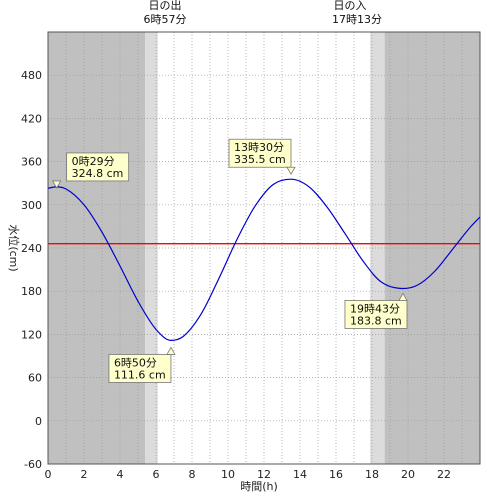 Image resolution: width=496 pixels, height=496 pixels. I want to click on x-tick-label: 4, so click(120, 474).